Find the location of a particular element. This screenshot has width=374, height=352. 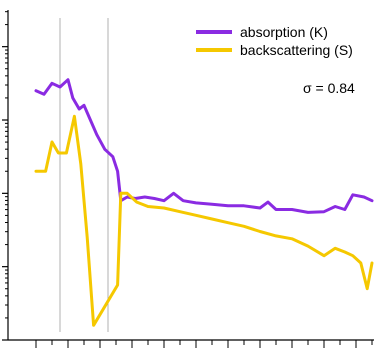

legend-label: absorption (K) is located at coordinates (284, 32).